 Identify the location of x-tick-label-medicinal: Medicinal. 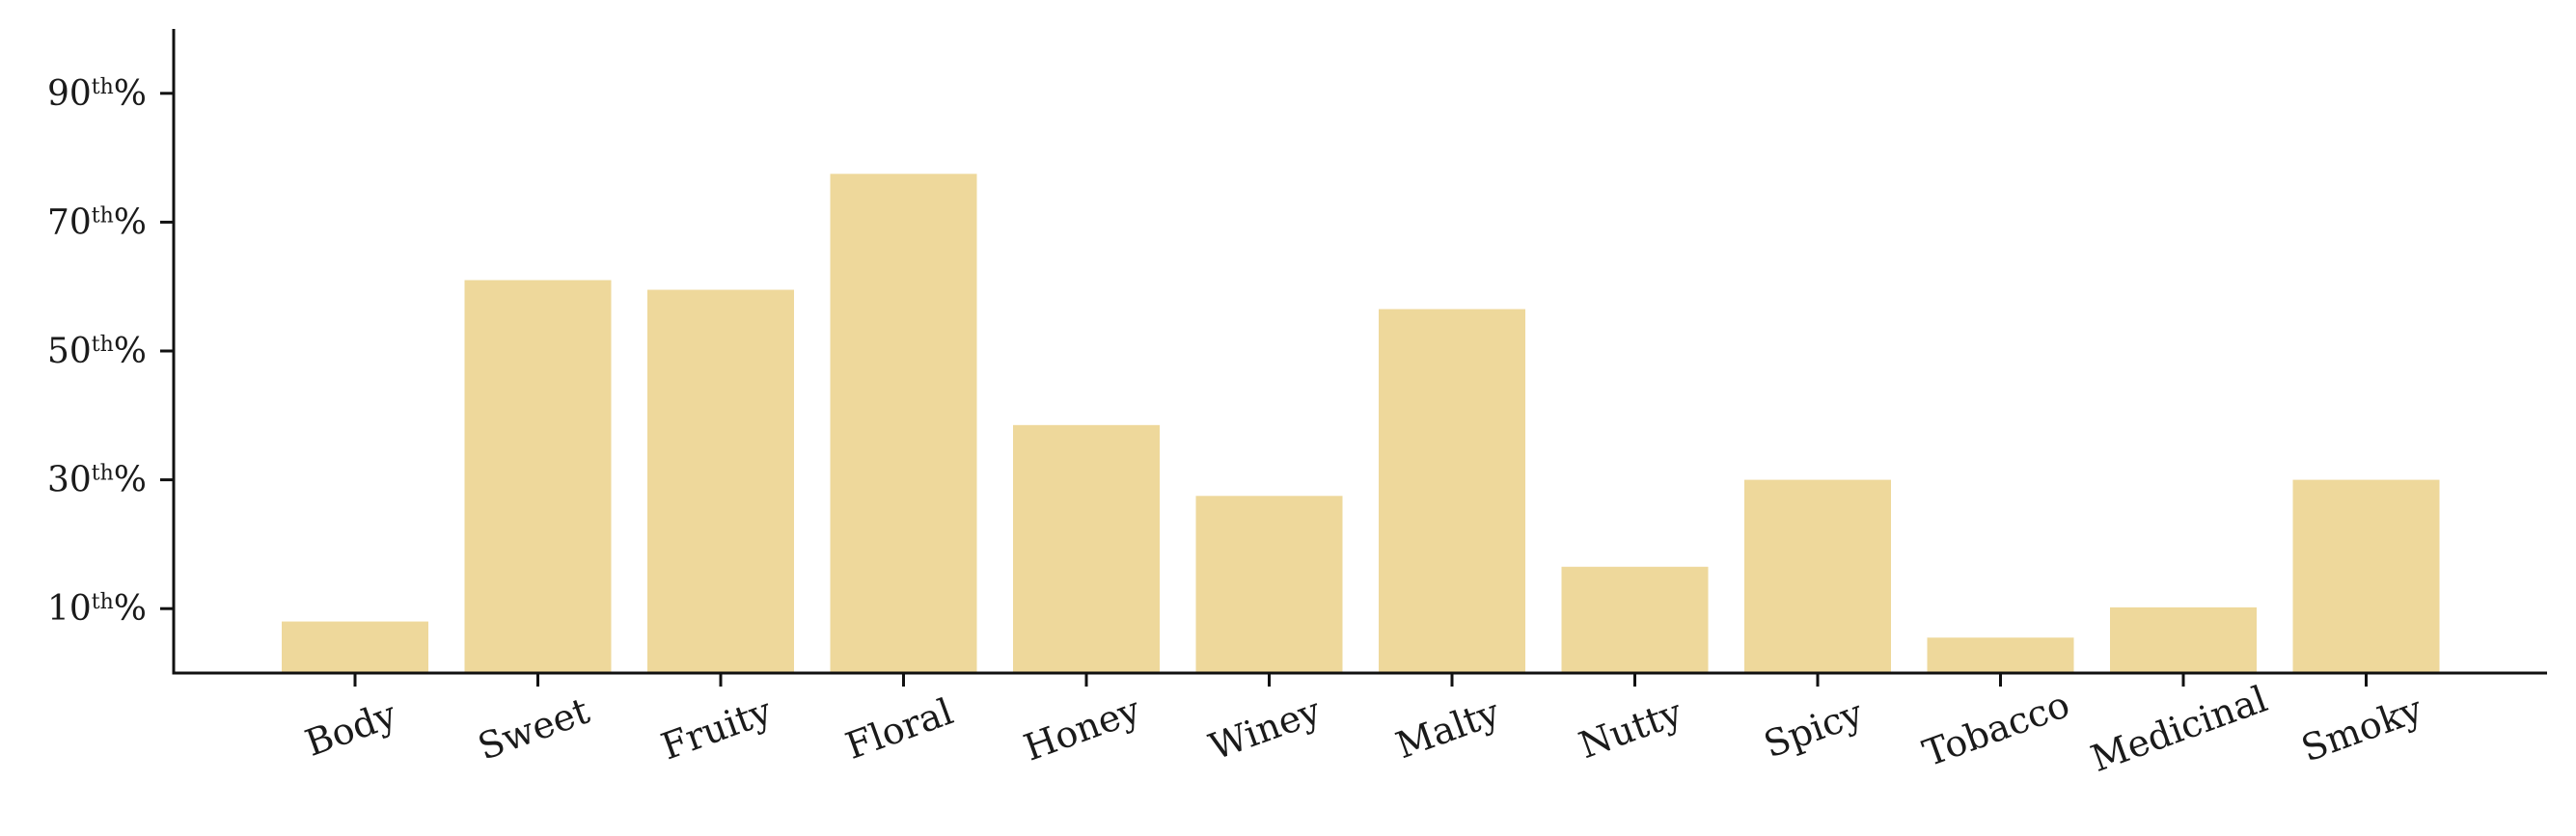
(2178, 729).